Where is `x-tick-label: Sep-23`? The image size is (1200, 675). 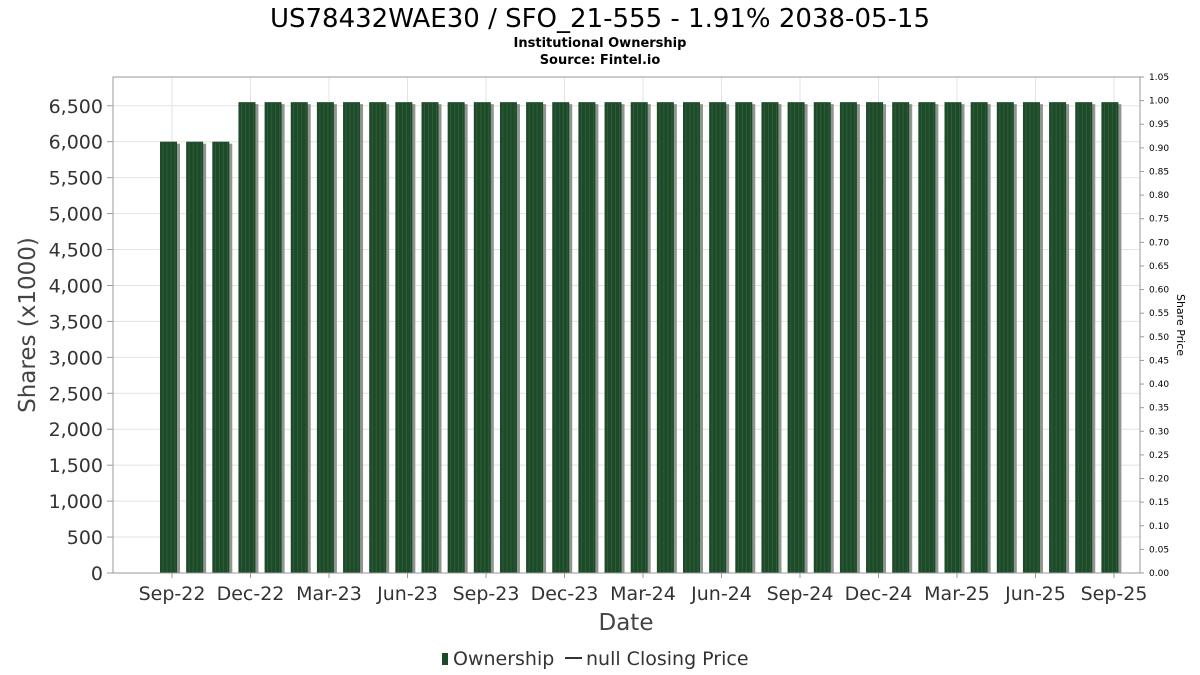 x-tick-label: Sep-23 is located at coordinates (486, 594).